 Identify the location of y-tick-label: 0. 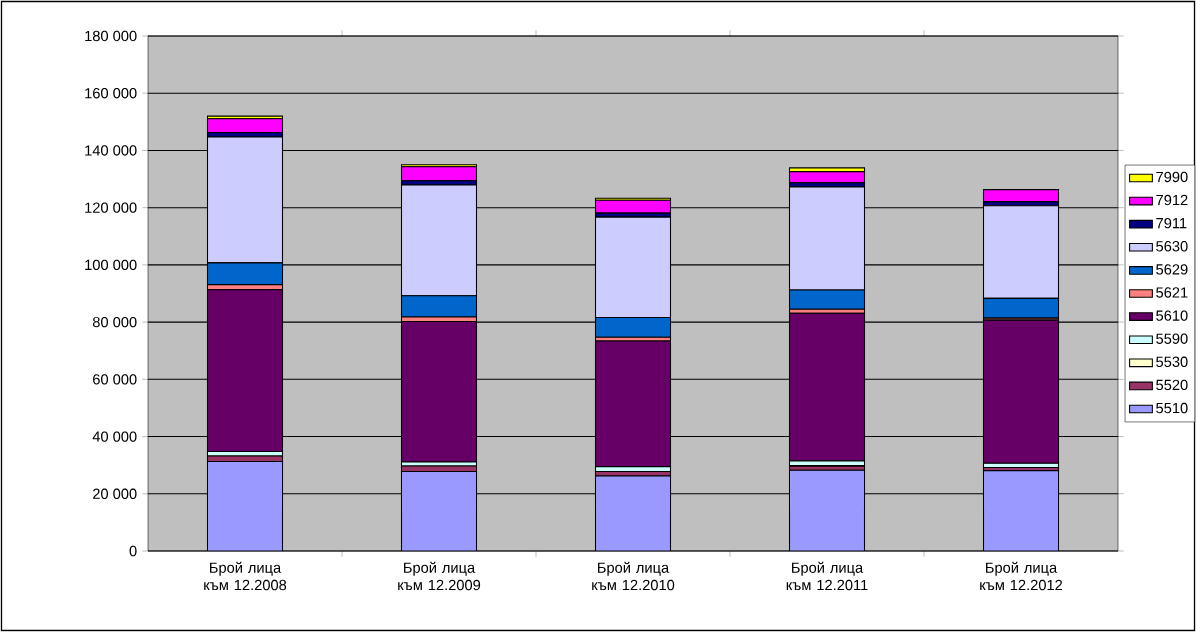
(133, 551).